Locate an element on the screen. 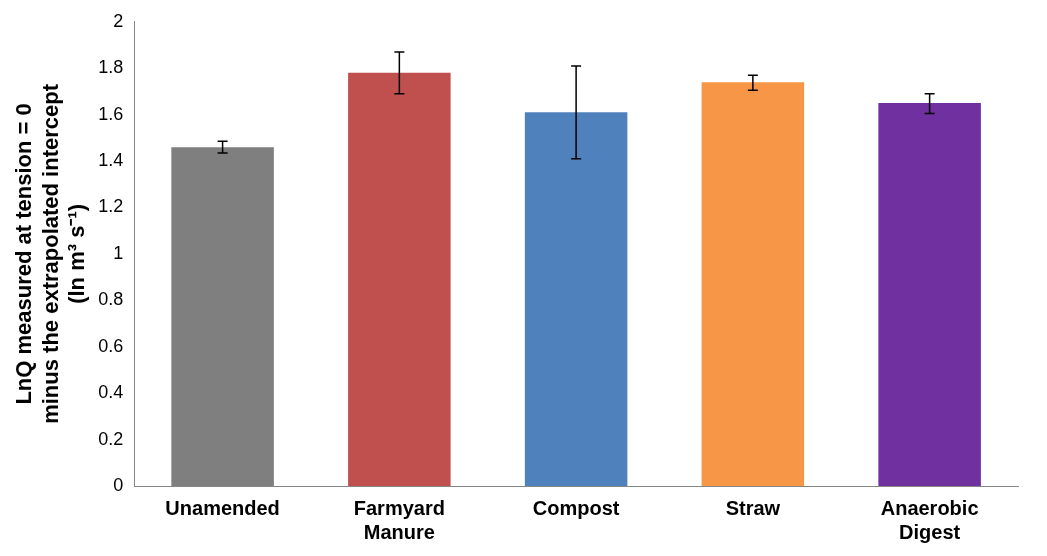 This screenshot has height=556, width=1047. y-tick-label: 1.6 is located at coordinates (111, 113).